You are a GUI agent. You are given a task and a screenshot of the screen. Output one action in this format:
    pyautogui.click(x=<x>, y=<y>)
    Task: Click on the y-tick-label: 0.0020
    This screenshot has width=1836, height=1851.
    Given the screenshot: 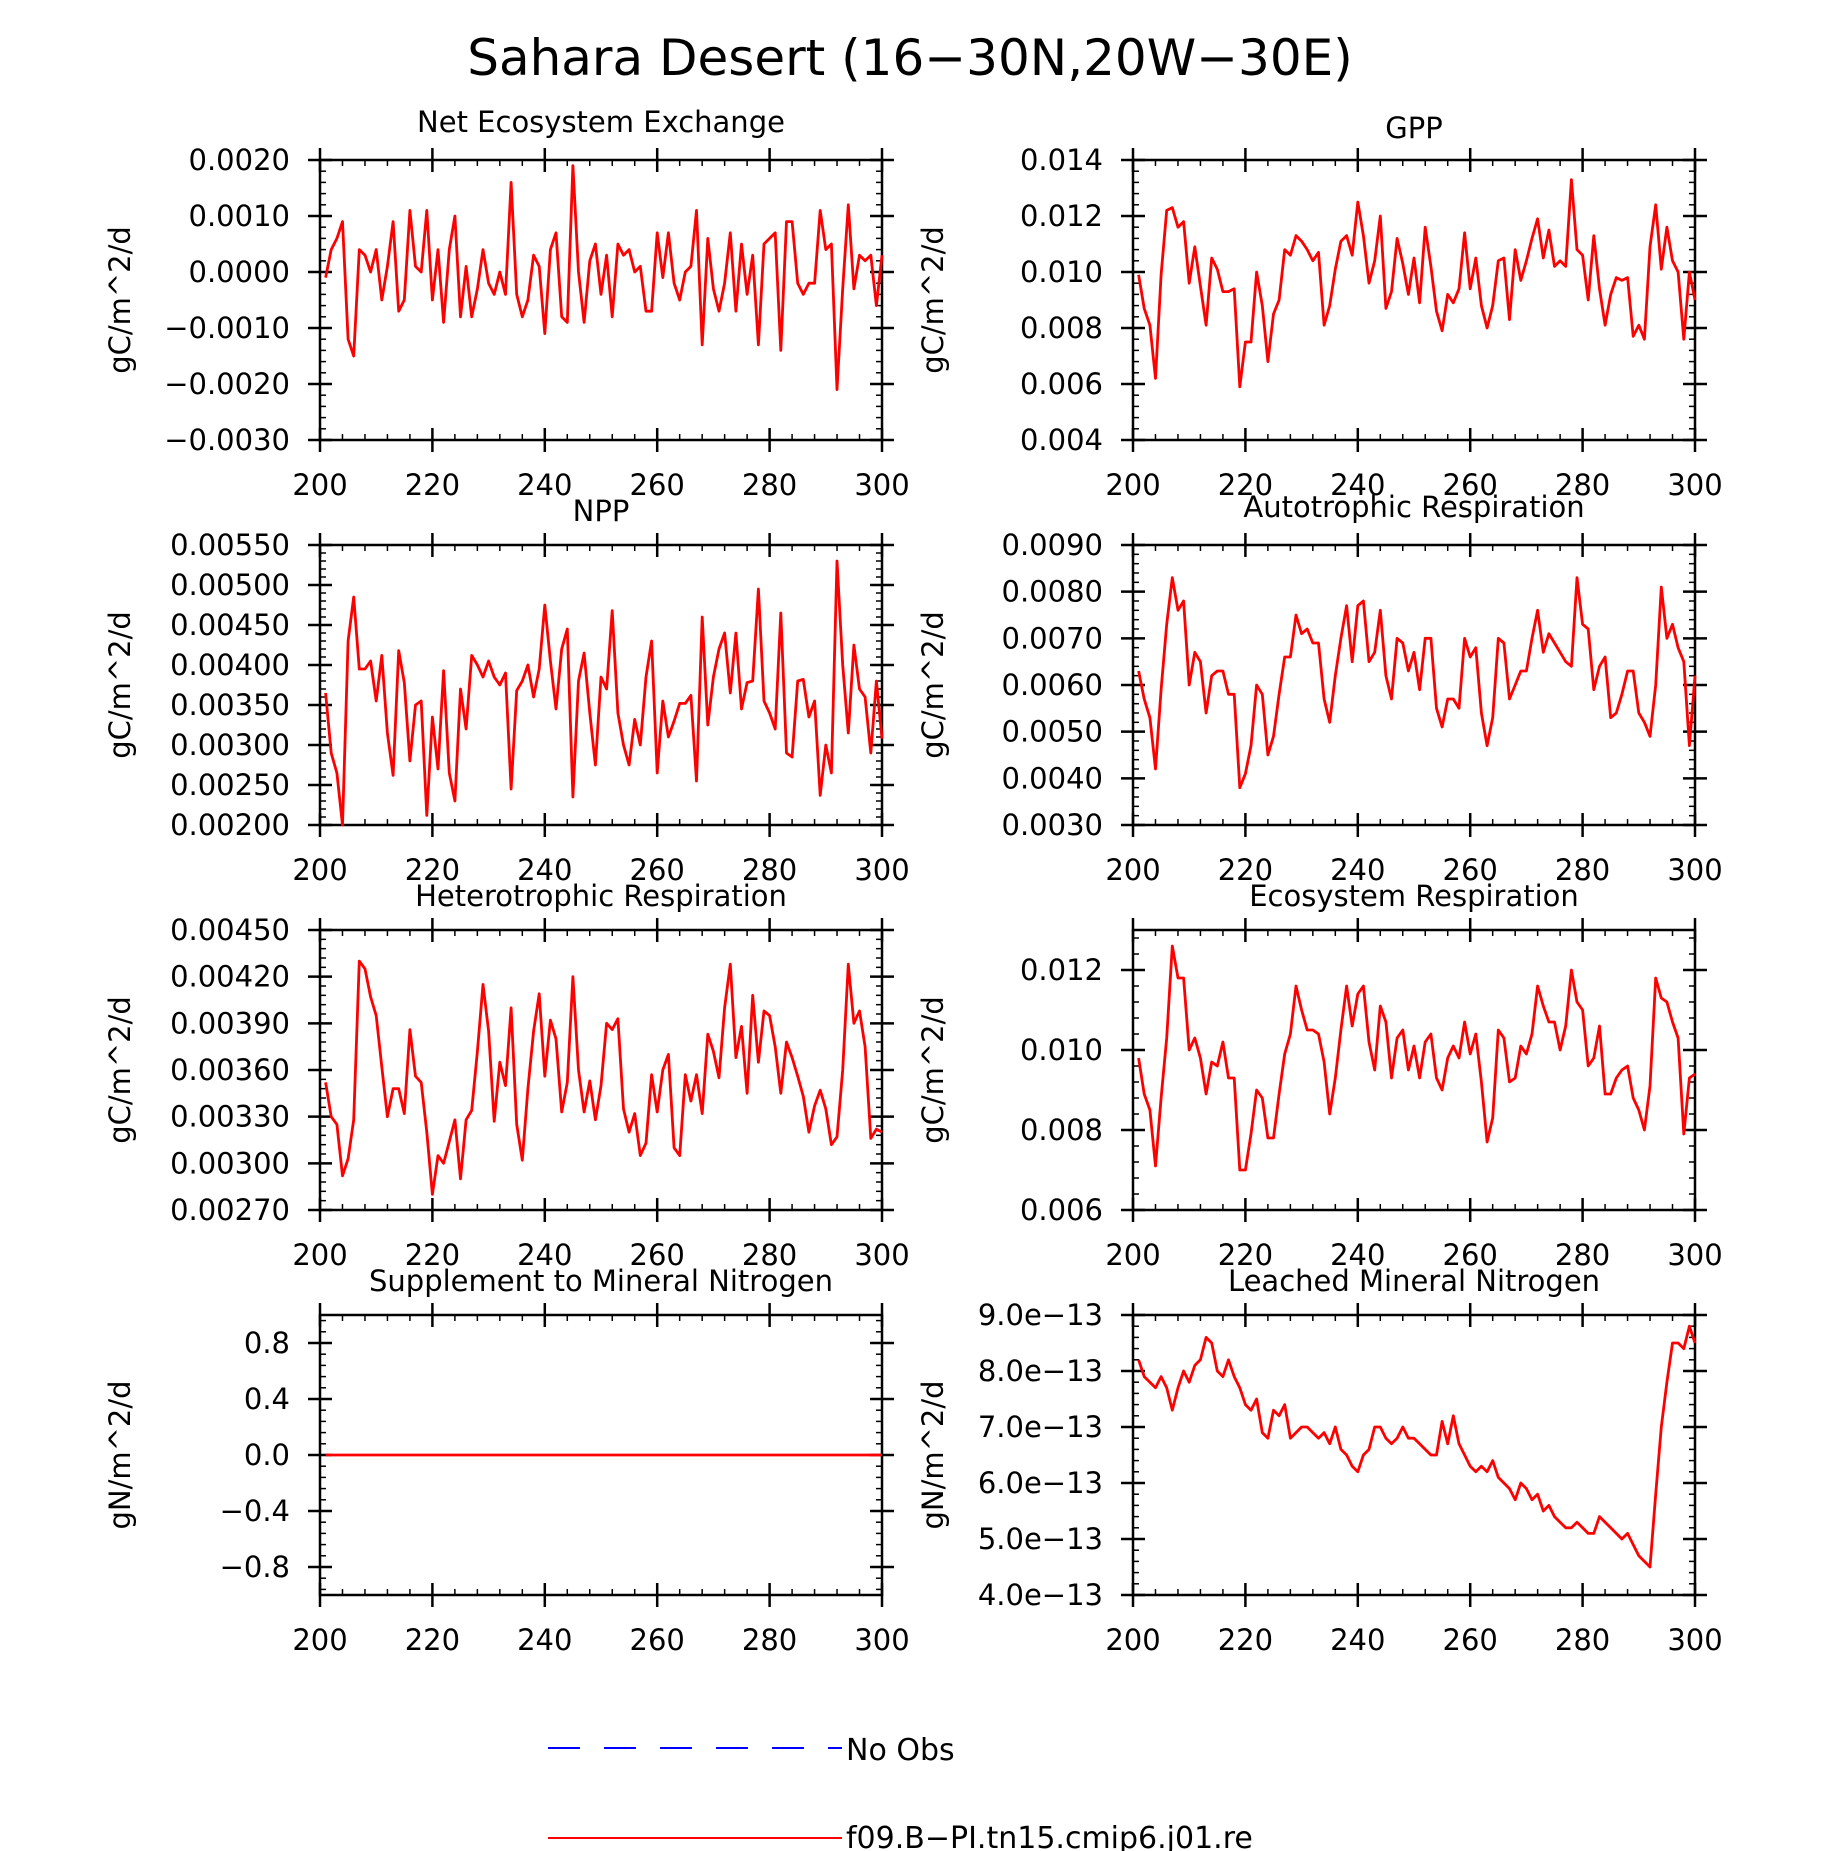 What is the action you would take?
    pyautogui.click(x=239, y=160)
    